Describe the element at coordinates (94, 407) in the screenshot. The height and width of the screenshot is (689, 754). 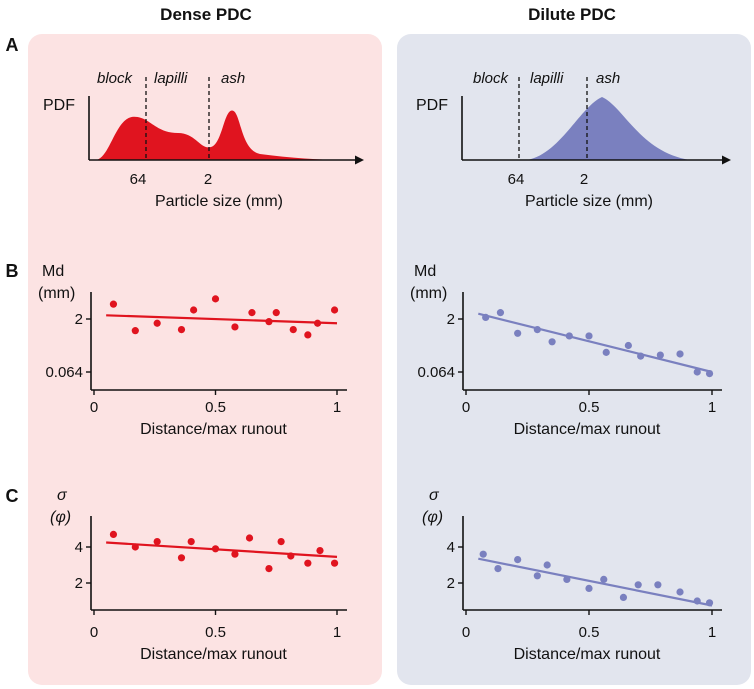
I see `md-dense-xtick-label-0: 0` at that location.